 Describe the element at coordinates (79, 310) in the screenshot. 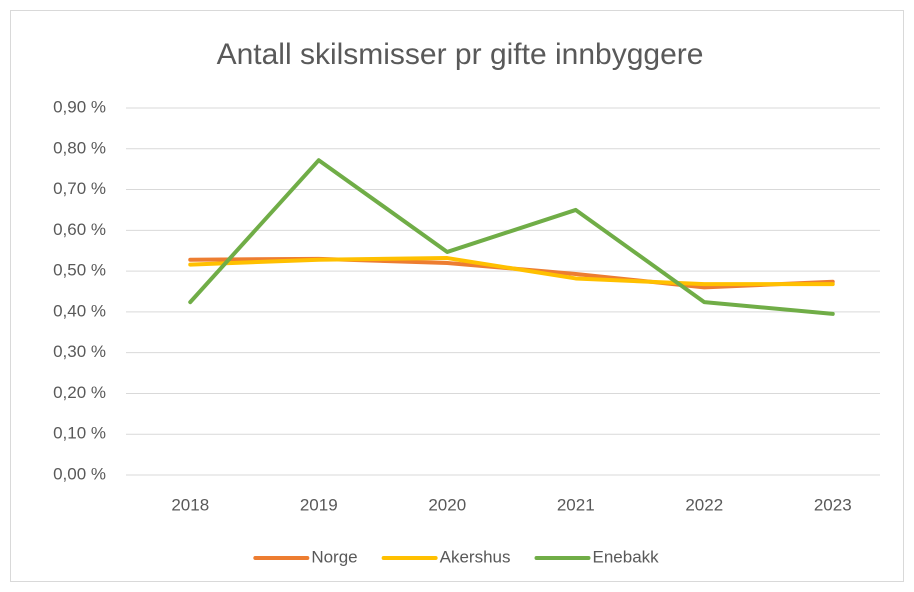

I see `y-tick-label: 0,40 %` at that location.